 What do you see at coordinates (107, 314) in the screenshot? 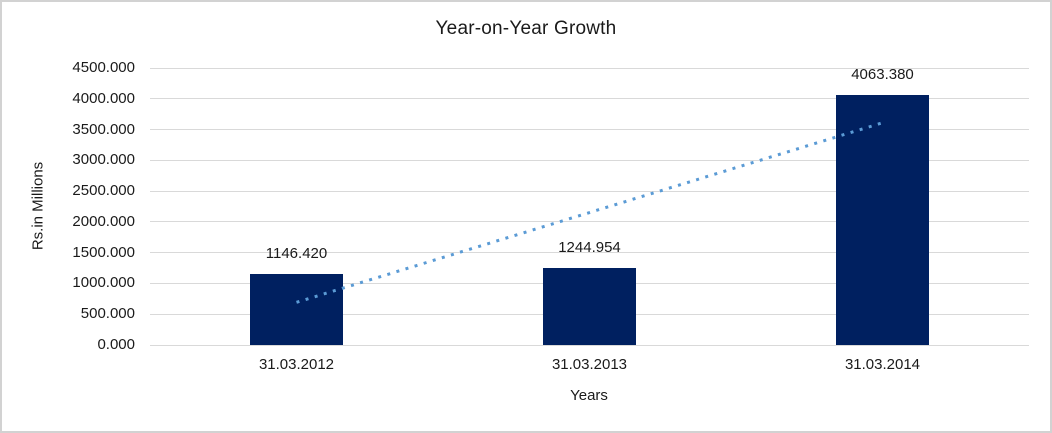
I see `y-tick-label: 500.000` at bounding box center [107, 314].